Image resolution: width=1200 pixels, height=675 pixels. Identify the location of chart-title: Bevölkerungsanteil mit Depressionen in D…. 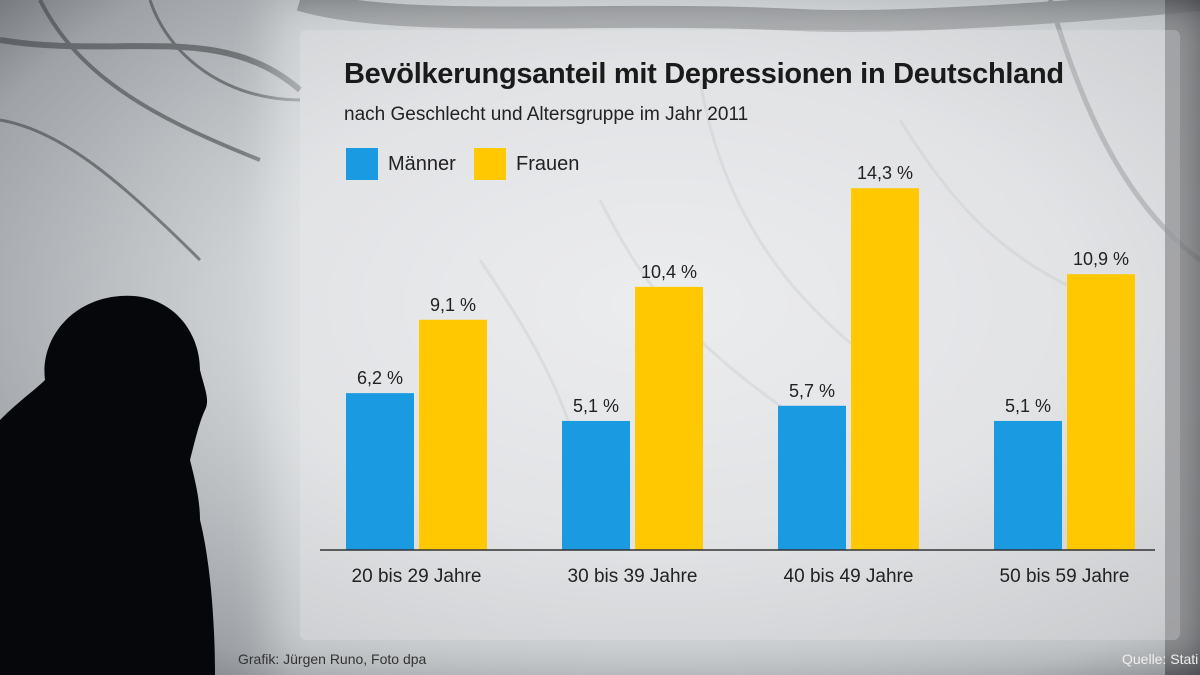
(704, 74).